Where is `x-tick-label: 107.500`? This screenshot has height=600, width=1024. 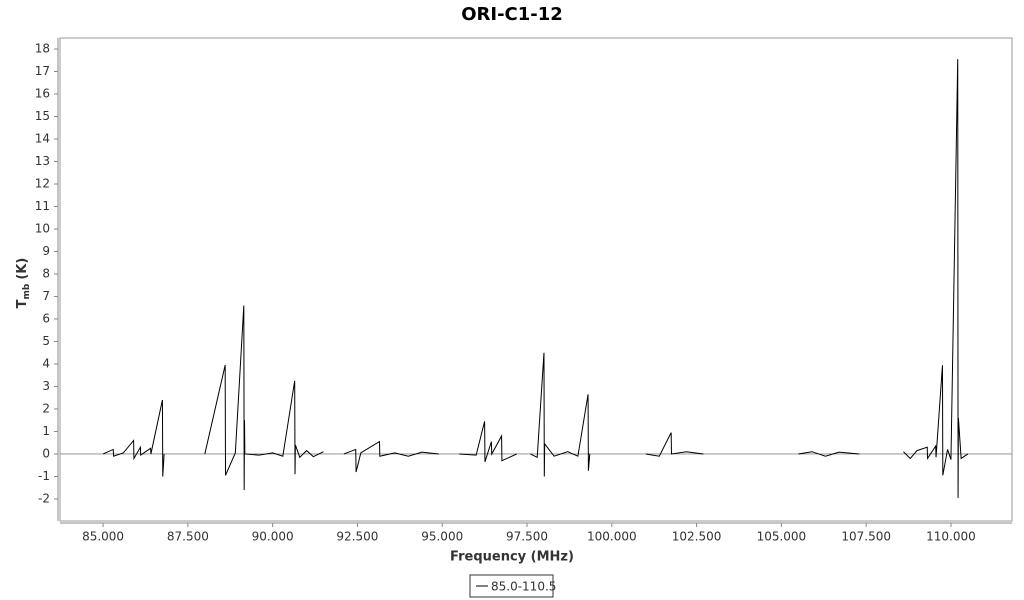 x-tick-label: 107.500 is located at coordinates (866, 537).